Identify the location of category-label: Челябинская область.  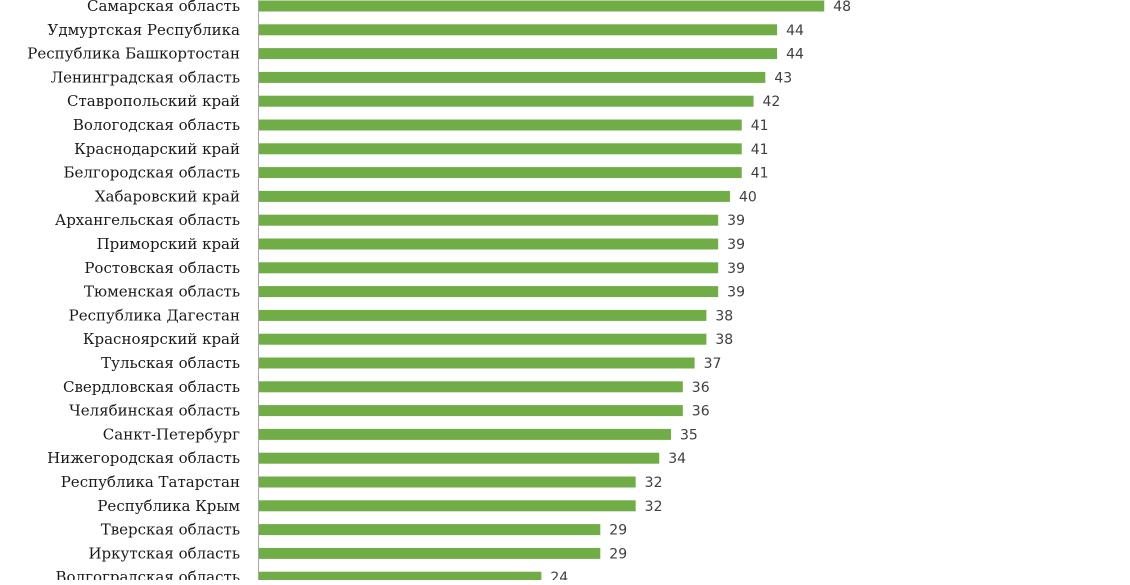
(154, 411).